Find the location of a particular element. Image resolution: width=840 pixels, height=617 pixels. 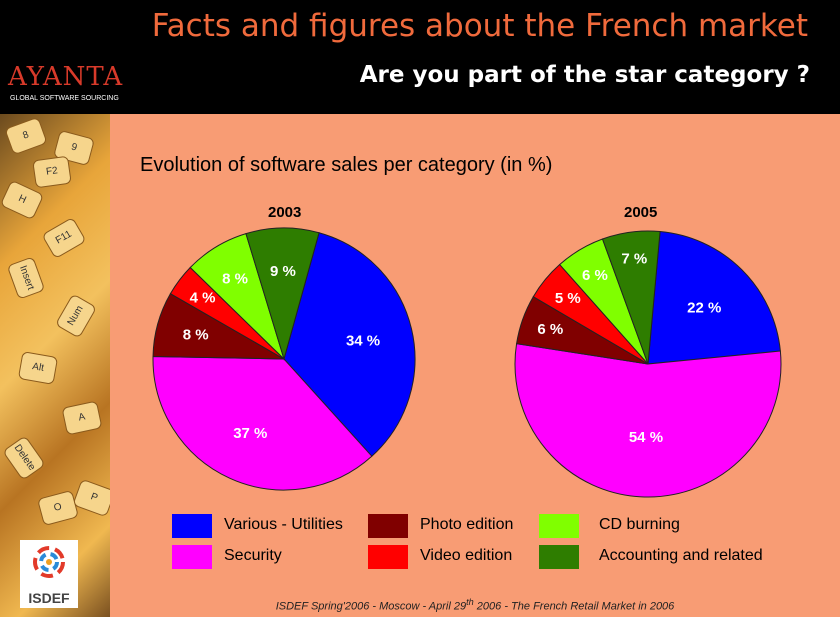

legend-swatch-photo-edition is located at coordinates (388, 526).